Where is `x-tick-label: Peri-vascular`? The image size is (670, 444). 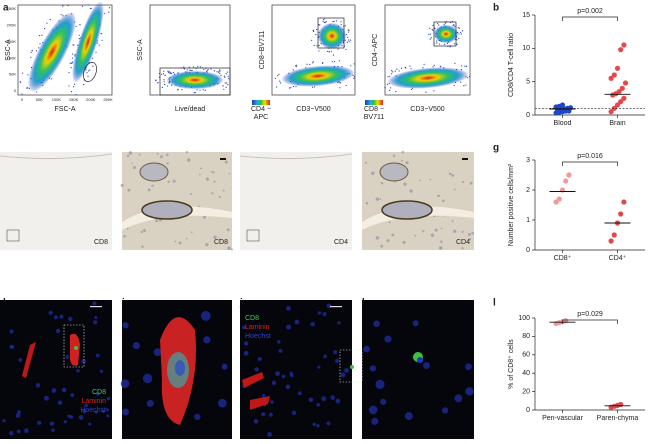 x-tick-label: Peri-vascular is located at coordinates (562, 418).